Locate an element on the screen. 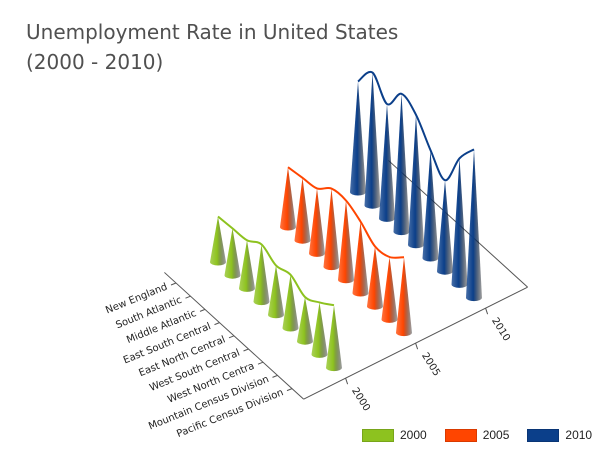 This screenshot has width=600, height=459. legend-item-2010: 2010 is located at coordinates (559, 435).